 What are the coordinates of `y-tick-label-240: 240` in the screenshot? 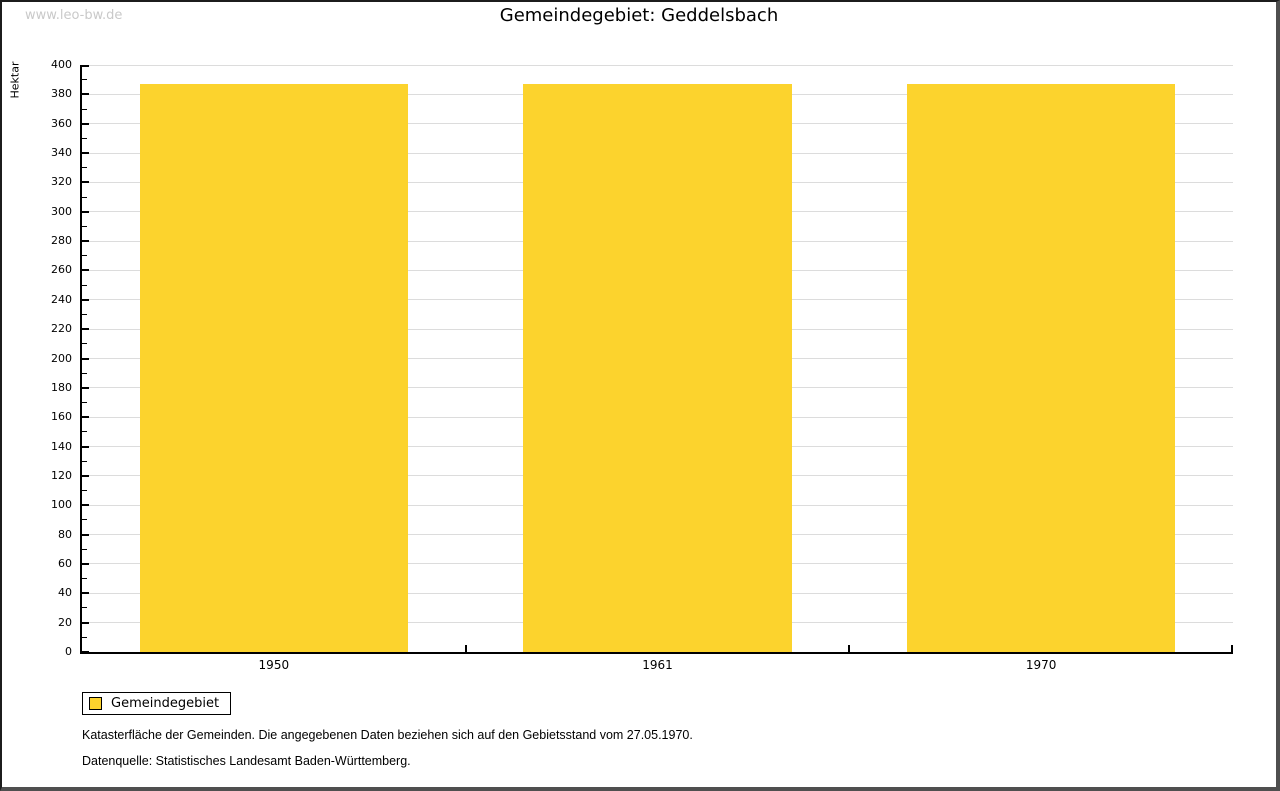 It's located at (61, 299).